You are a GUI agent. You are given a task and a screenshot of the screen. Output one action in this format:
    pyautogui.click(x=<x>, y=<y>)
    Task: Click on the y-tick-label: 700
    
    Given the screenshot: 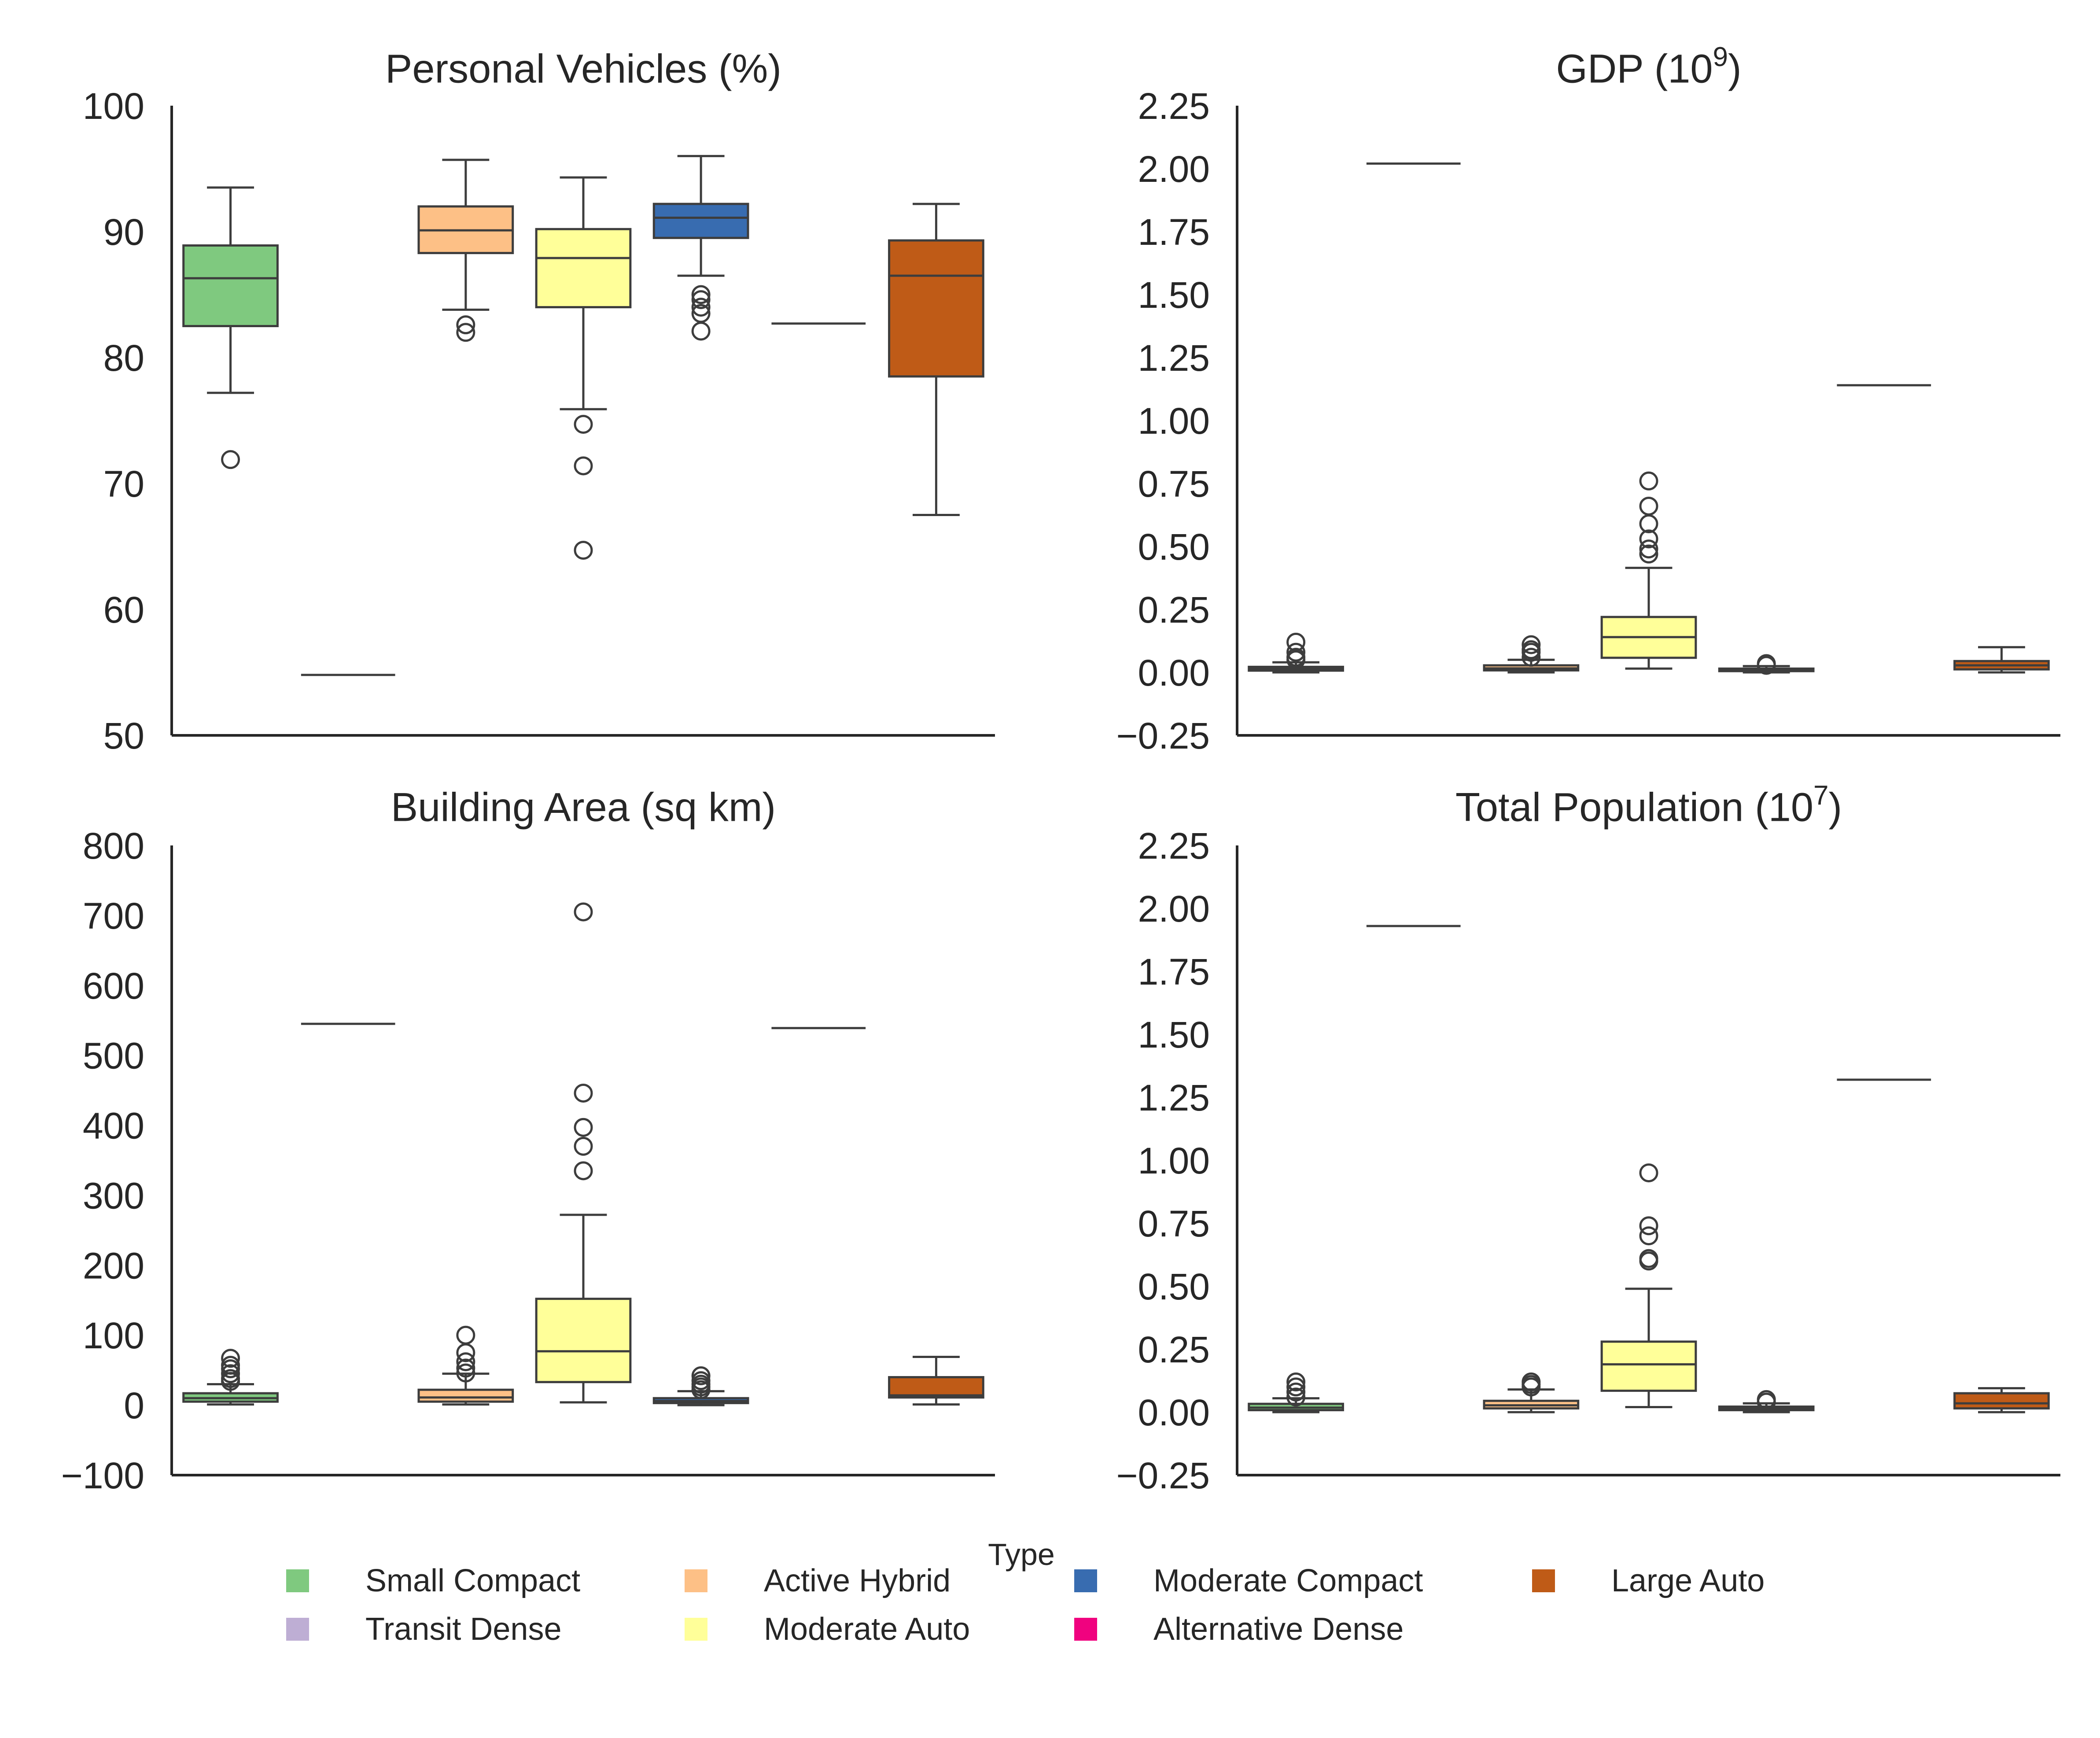 What is the action you would take?
    pyautogui.click(x=113, y=916)
    